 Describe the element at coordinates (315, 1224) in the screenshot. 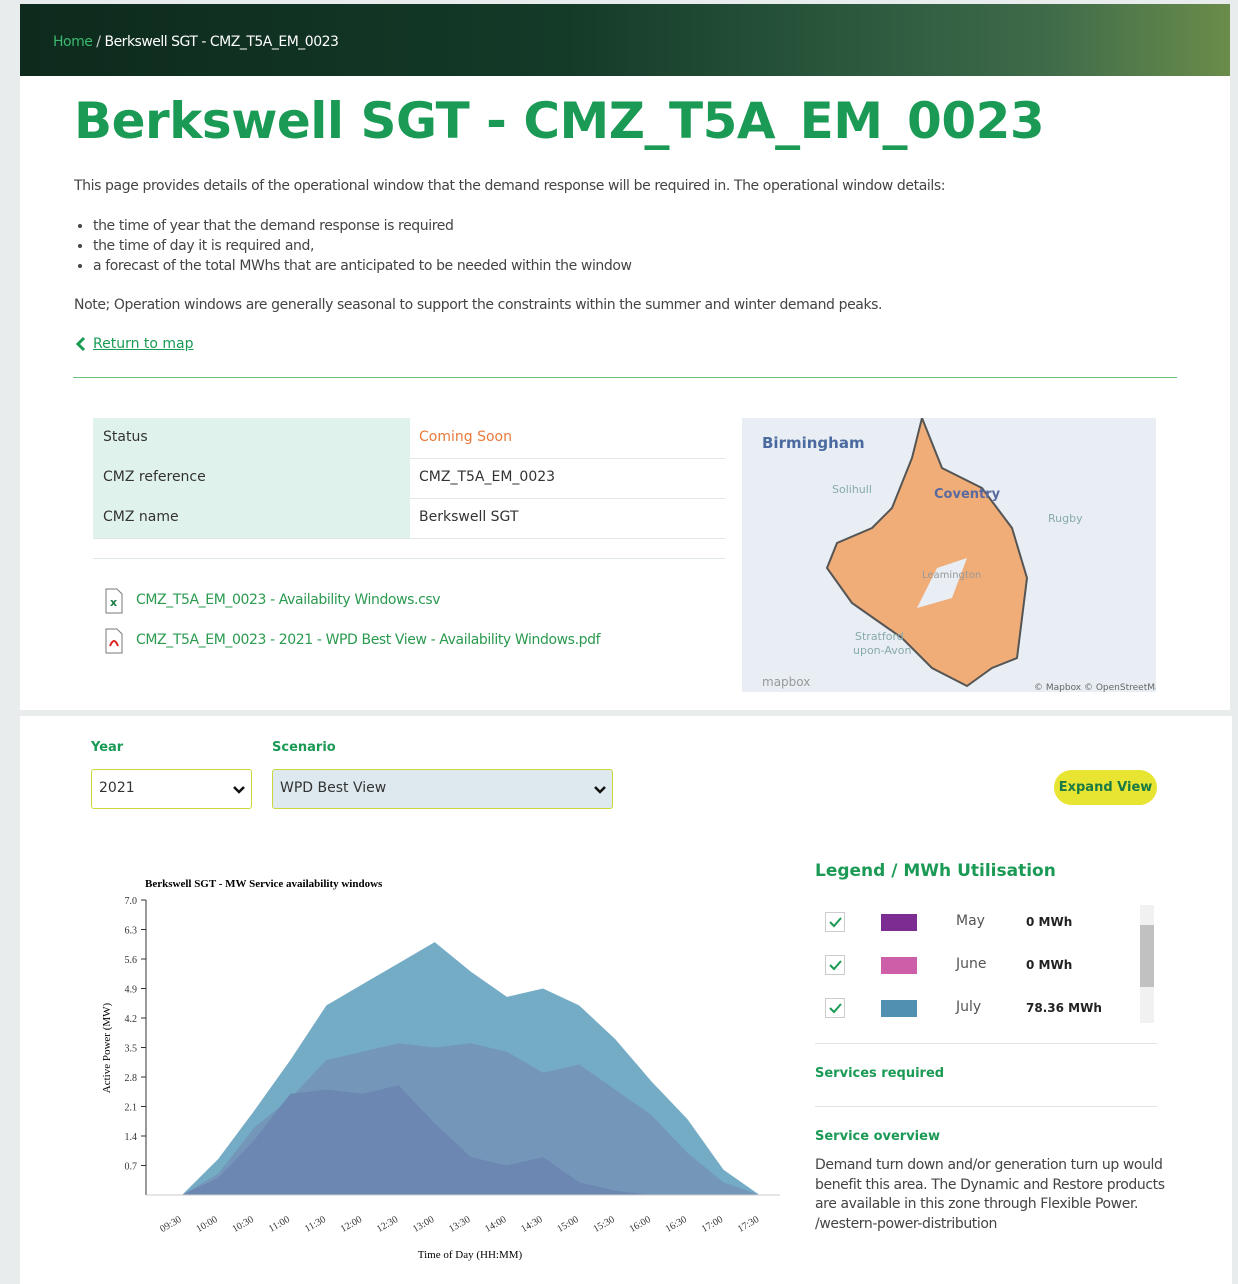

I see `x-tick-label: 11:30` at that location.